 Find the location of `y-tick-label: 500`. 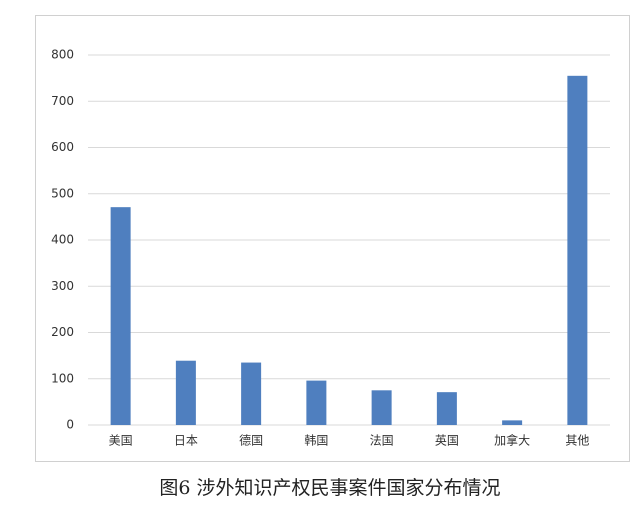

y-tick-label: 500 is located at coordinates (62, 193).